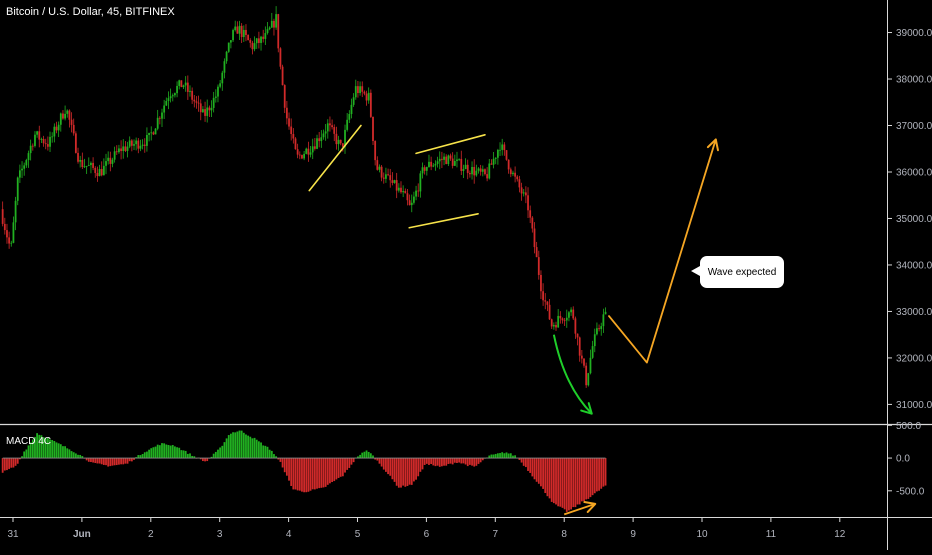 The height and width of the screenshot is (555, 932). I want to click on wave-expected-callout: Wave expected, so click(737, 272).